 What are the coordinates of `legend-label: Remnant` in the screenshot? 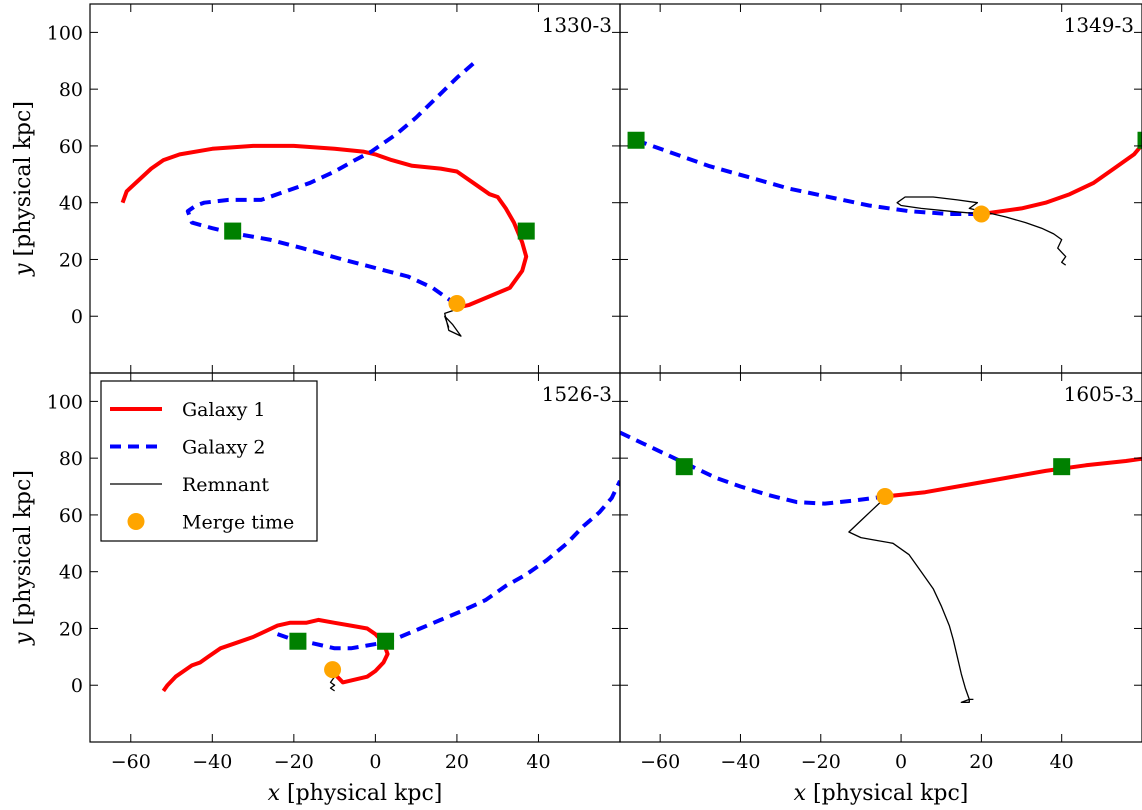 It's located at (225, 485).